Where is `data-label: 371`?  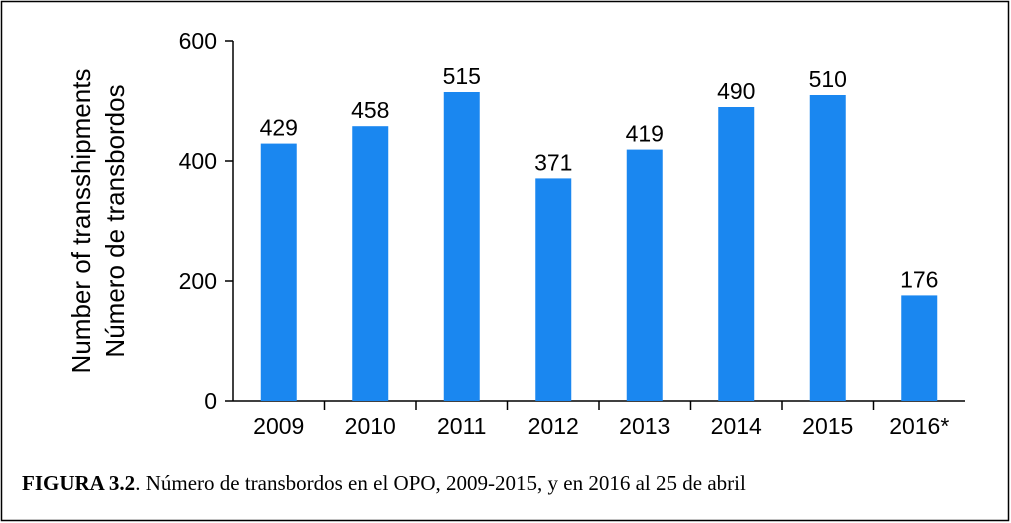 data-label: 371 is located at coordinates (553, 162).